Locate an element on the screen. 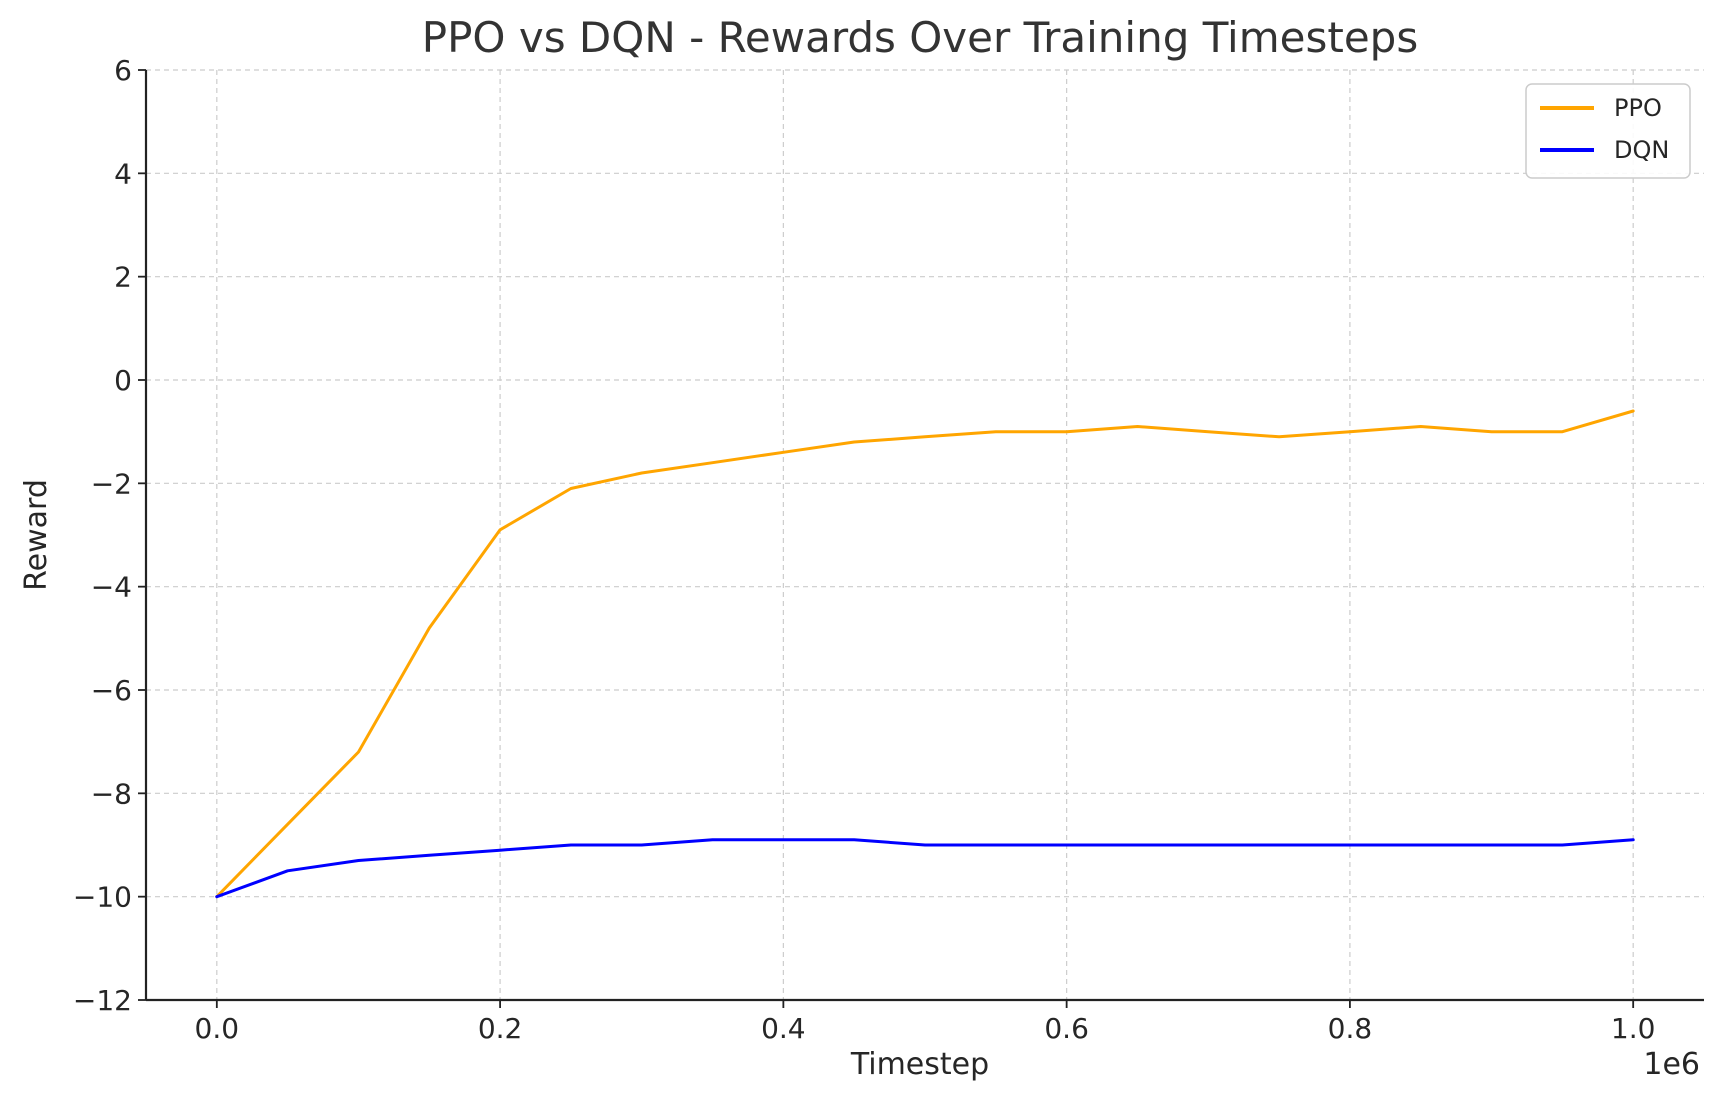  y-tick-label: 0 is located at coordinates (123, 380).